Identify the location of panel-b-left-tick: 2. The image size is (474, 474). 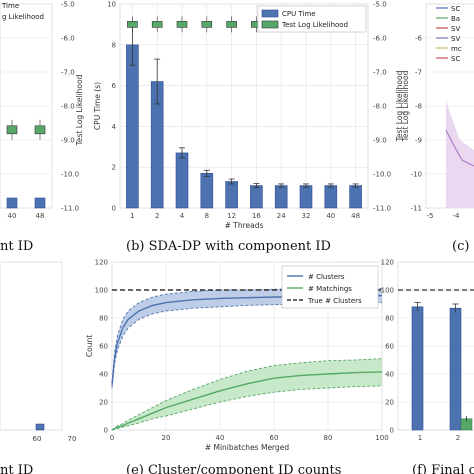
(114, 168).